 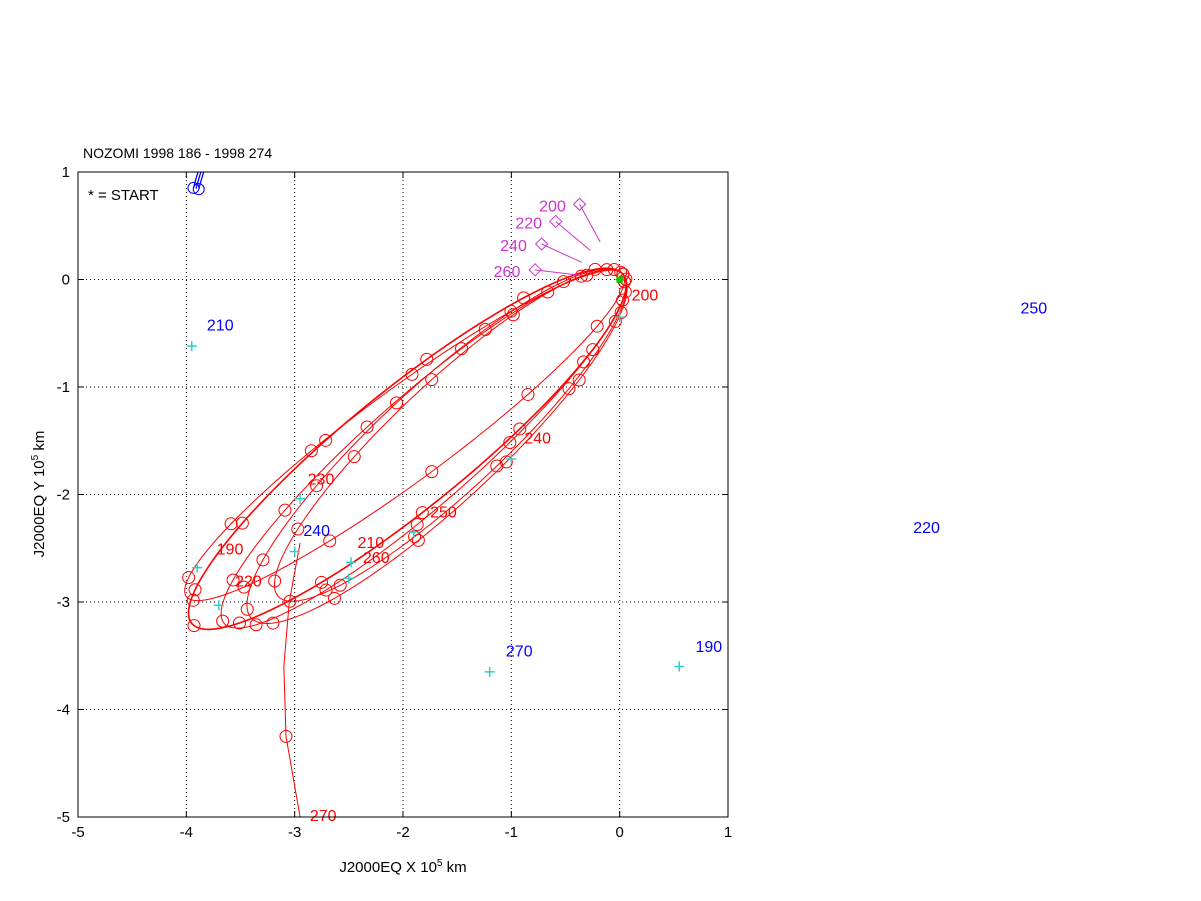 What do you see at coordinates (619, 279) in the screenshot?
I see `start-marker` at bounding box center [619, 279].